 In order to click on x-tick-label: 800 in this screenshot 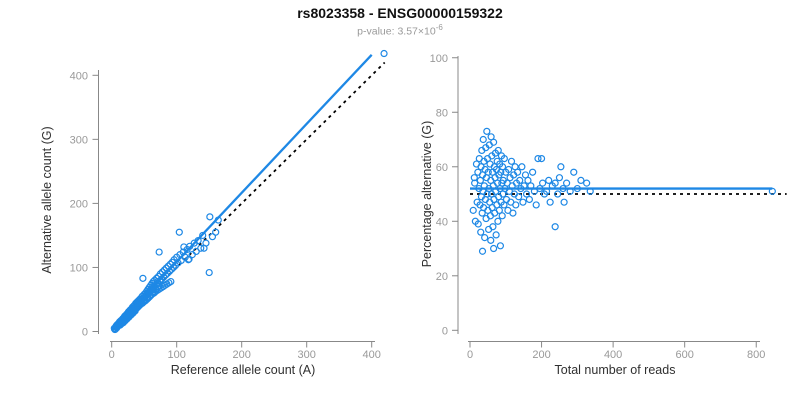, I will do `click(756, 355)`.